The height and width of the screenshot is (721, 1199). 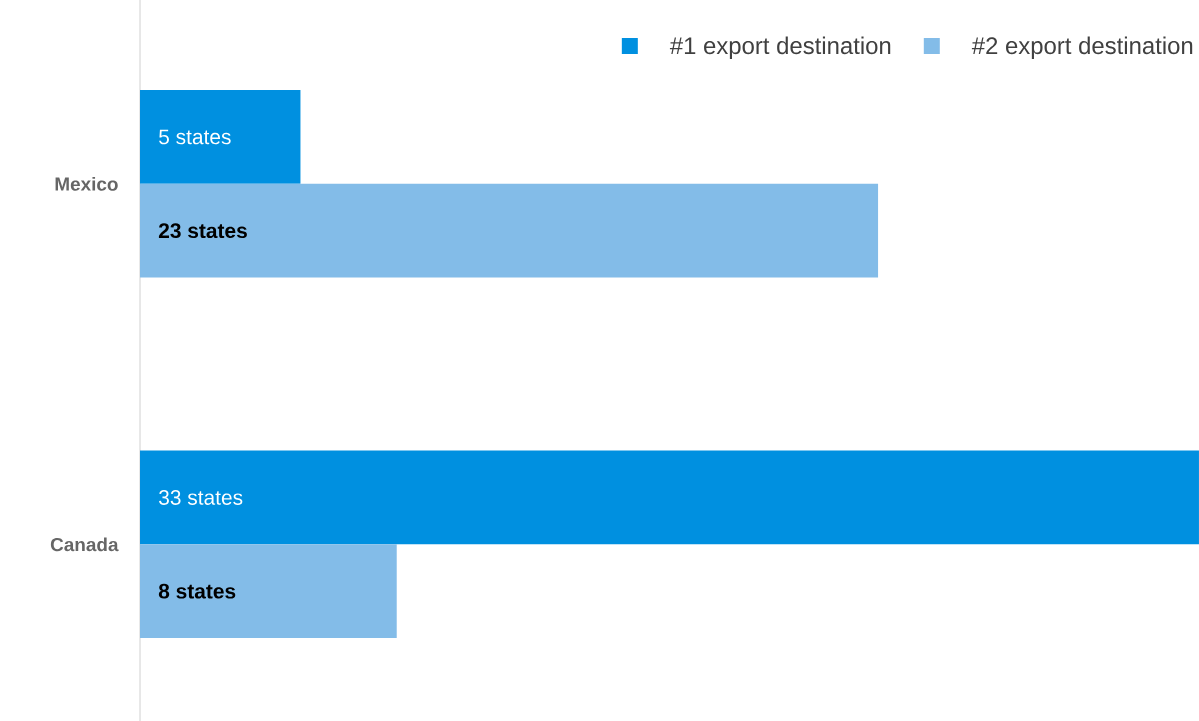 I want to click on legend-label: #2 export destination, so click(x=1082, y=47).